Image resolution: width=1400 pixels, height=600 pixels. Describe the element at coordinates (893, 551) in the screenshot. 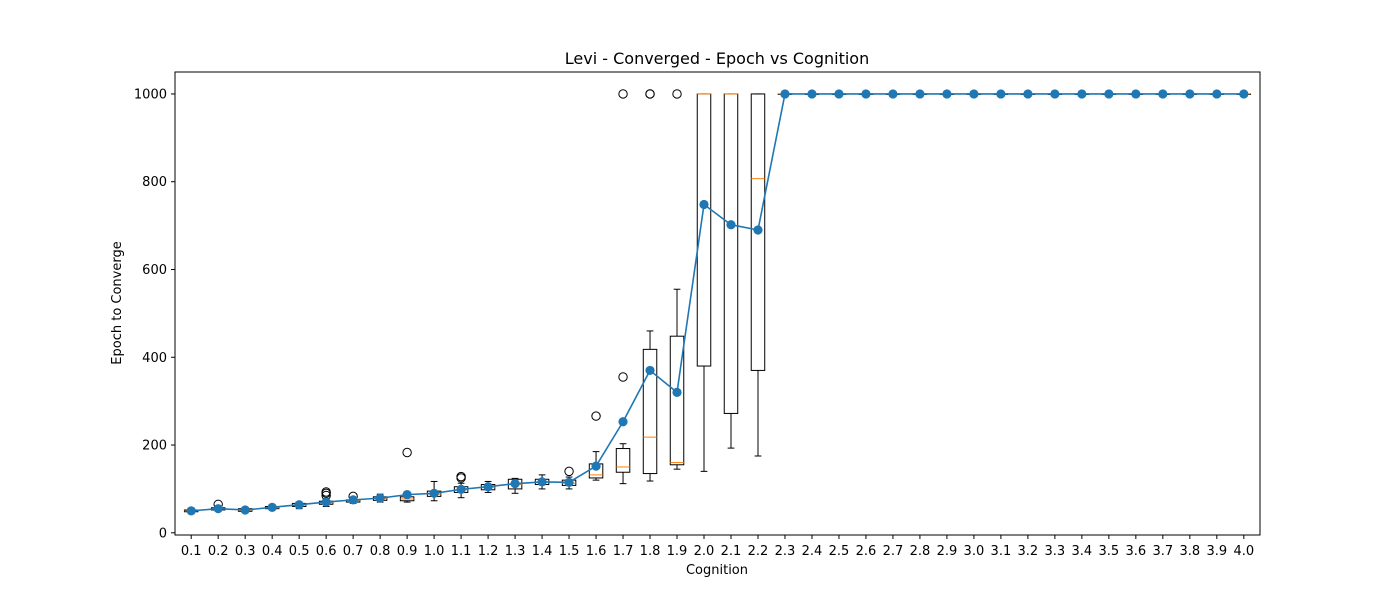

I see `x-tick-label-26: 2.7` at that location.